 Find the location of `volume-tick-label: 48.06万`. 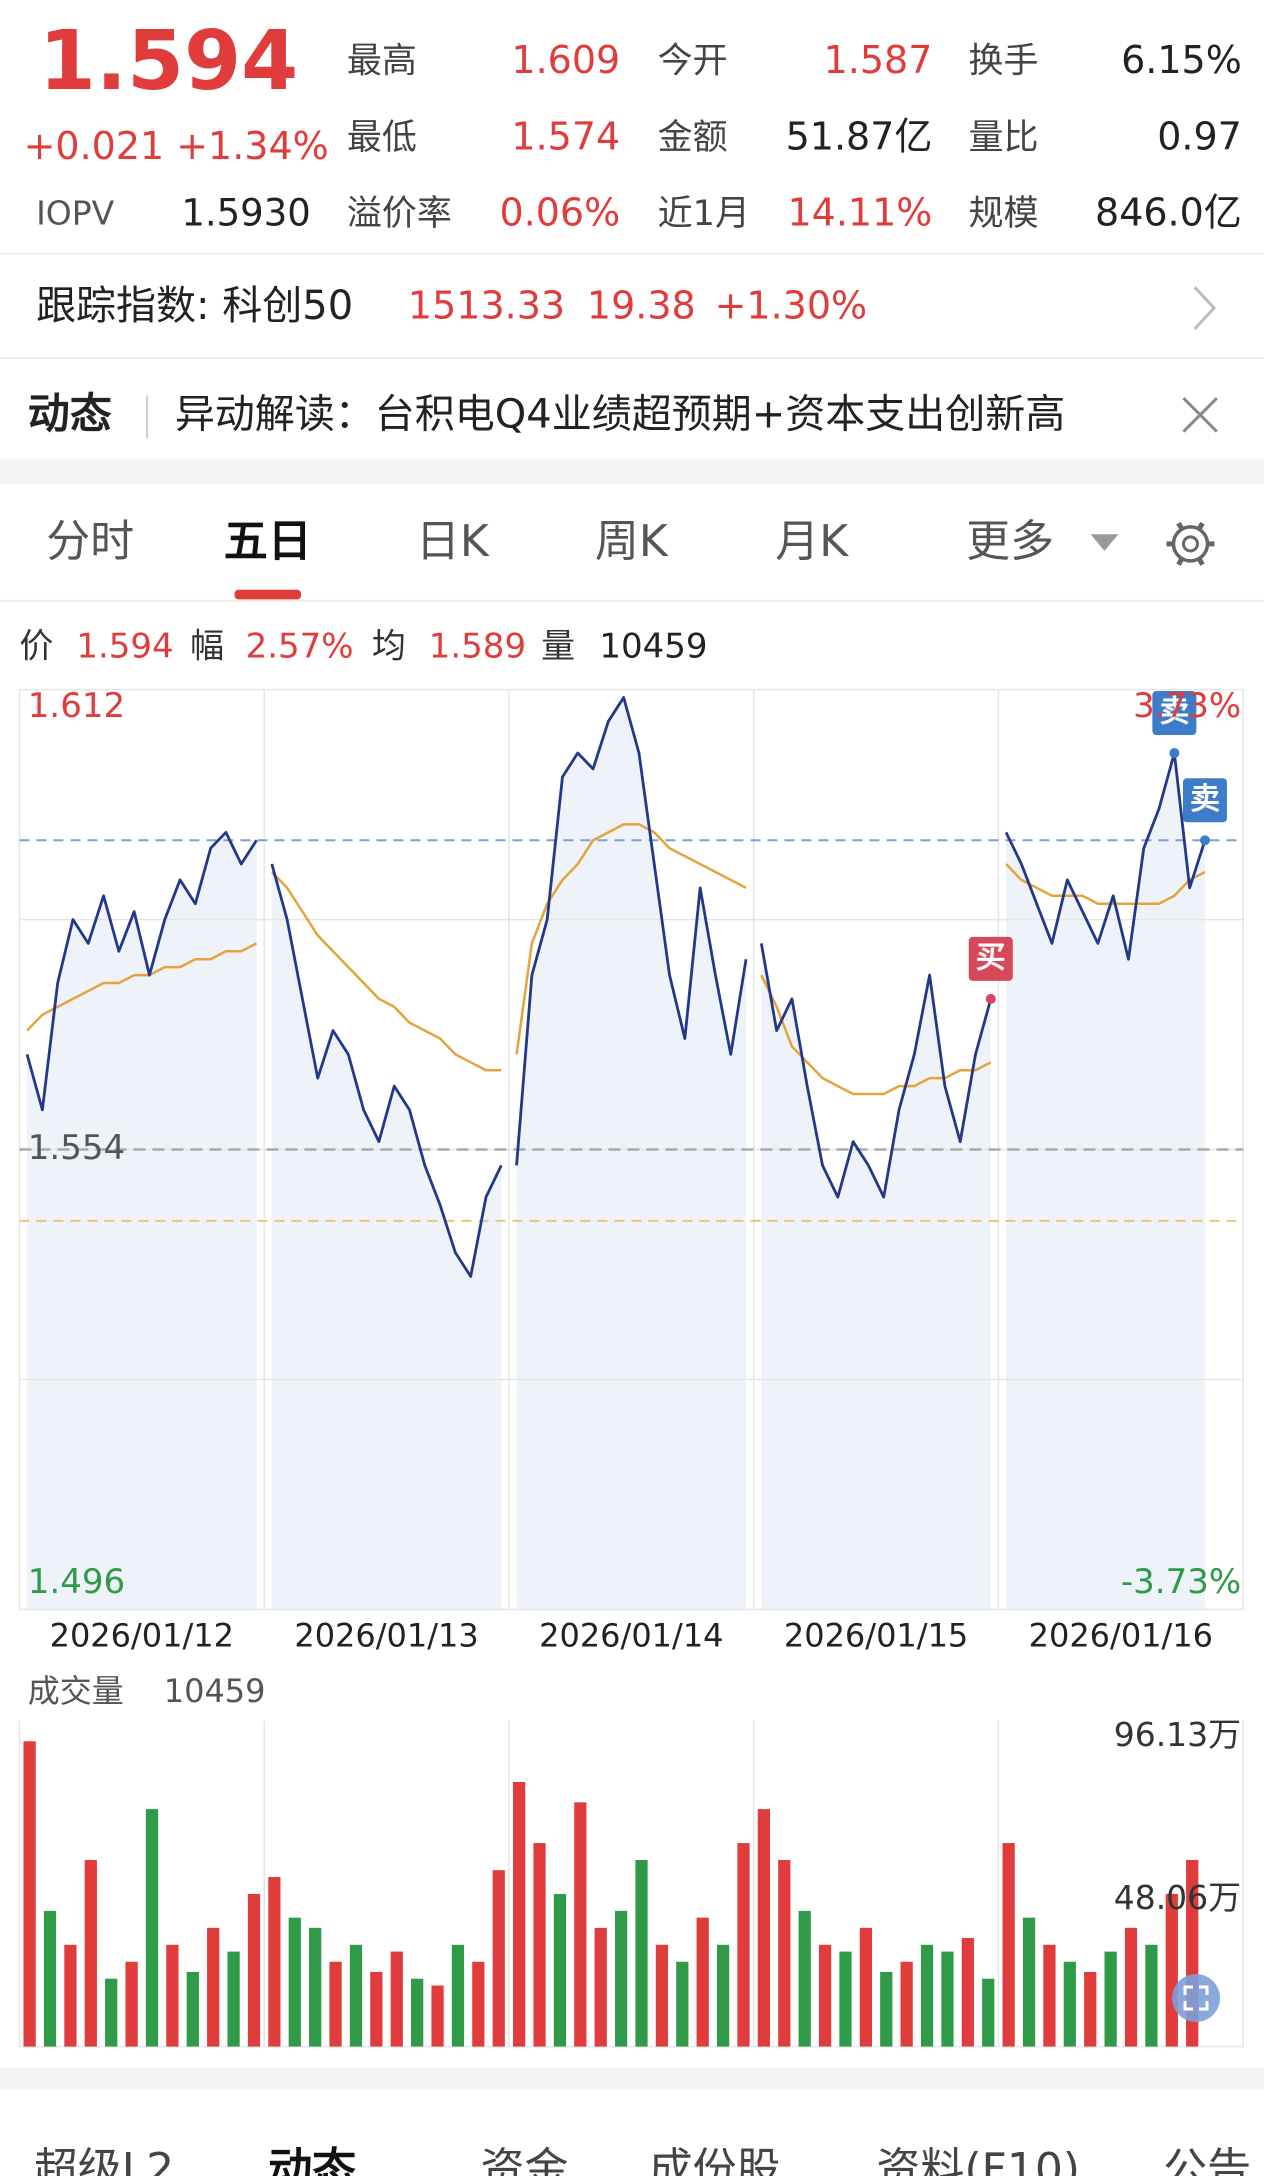

volume-tick-label: 48.06万 is located at coordinates (1177, 1897).